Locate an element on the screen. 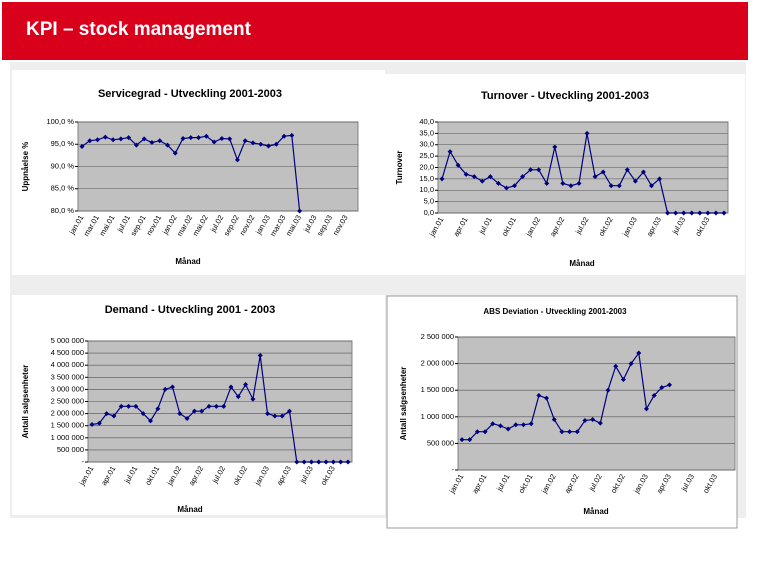 This screenshot has width=762, height=572. y-tick-label: 40,0 is located at coordinates (426, 121).